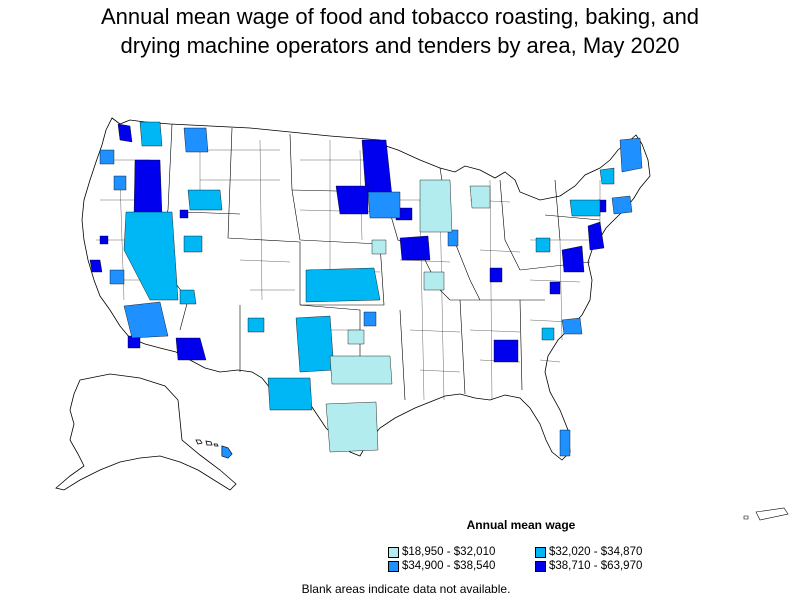 This screenshot has height=600, width=800. Describe the element at coordinates (480, 197) in the screenshot. I see `area-michigan` at that location.